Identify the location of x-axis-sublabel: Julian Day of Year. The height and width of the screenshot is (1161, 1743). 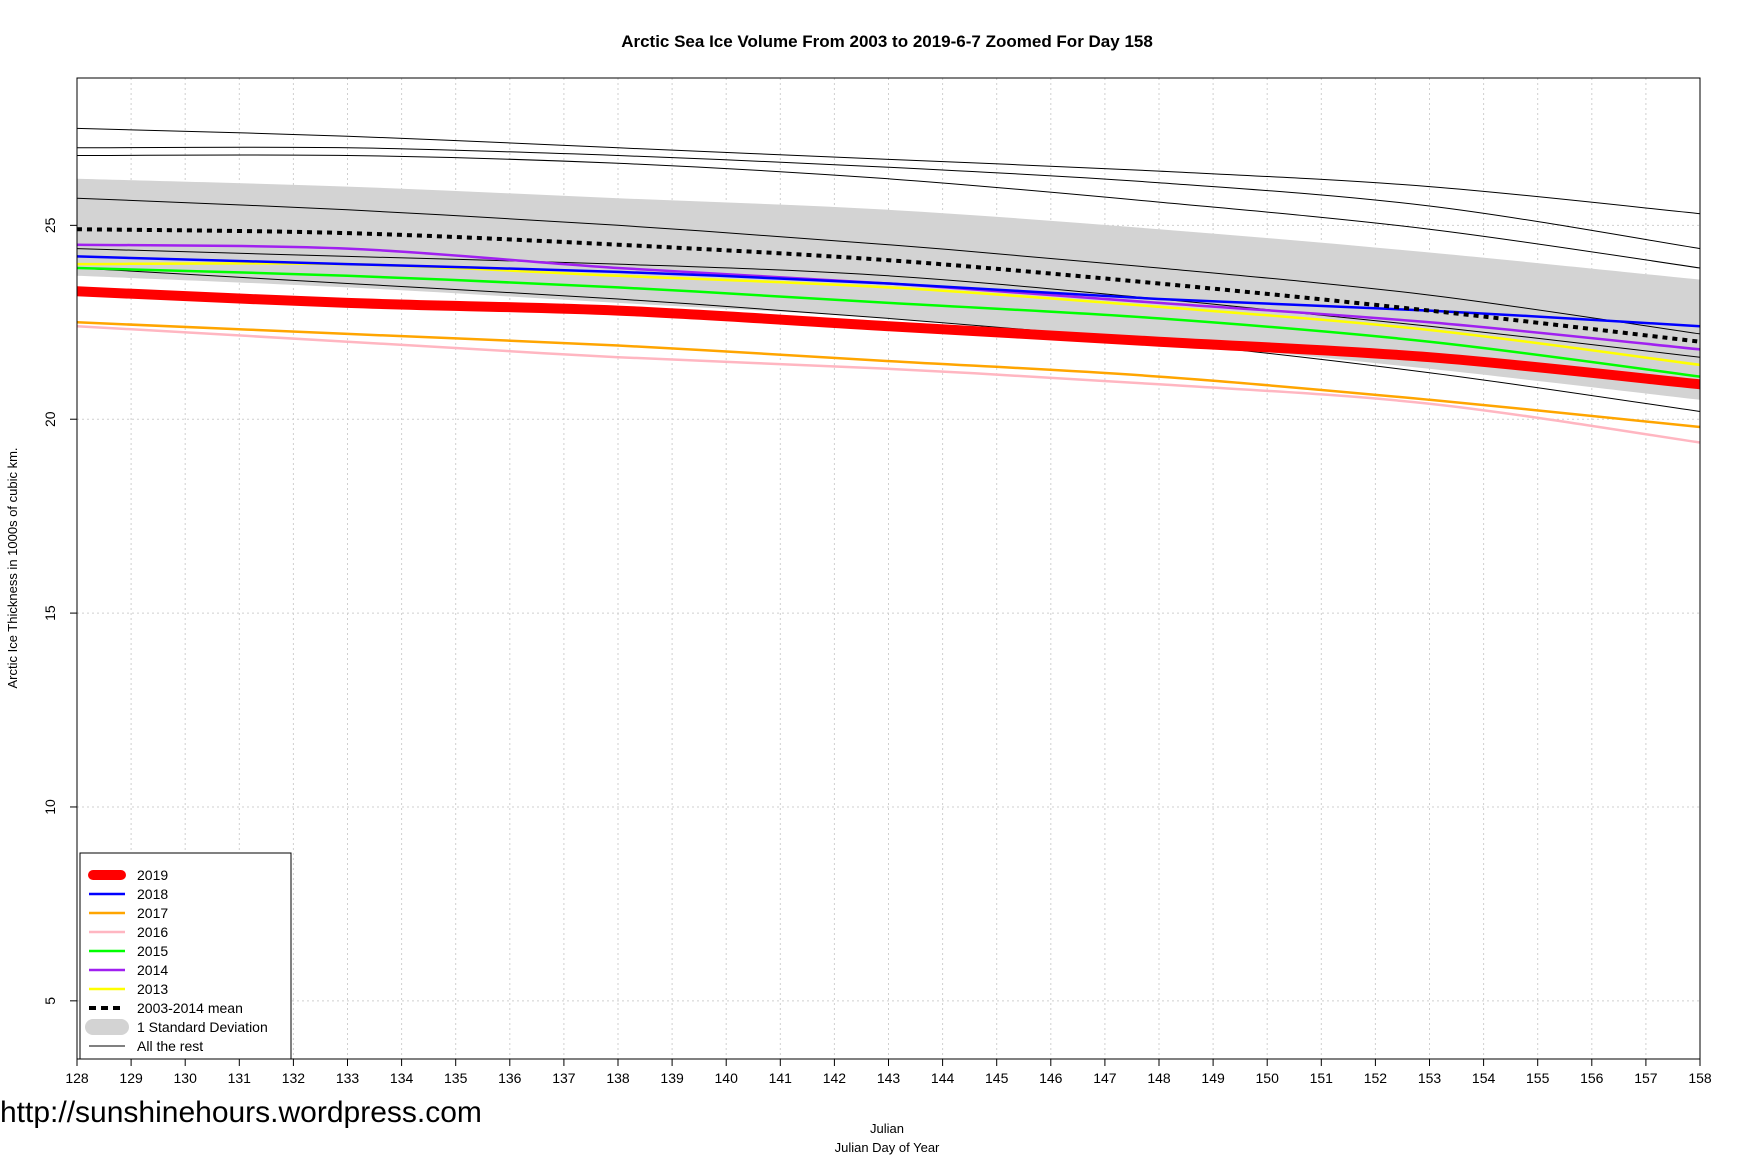
(887, 1147).